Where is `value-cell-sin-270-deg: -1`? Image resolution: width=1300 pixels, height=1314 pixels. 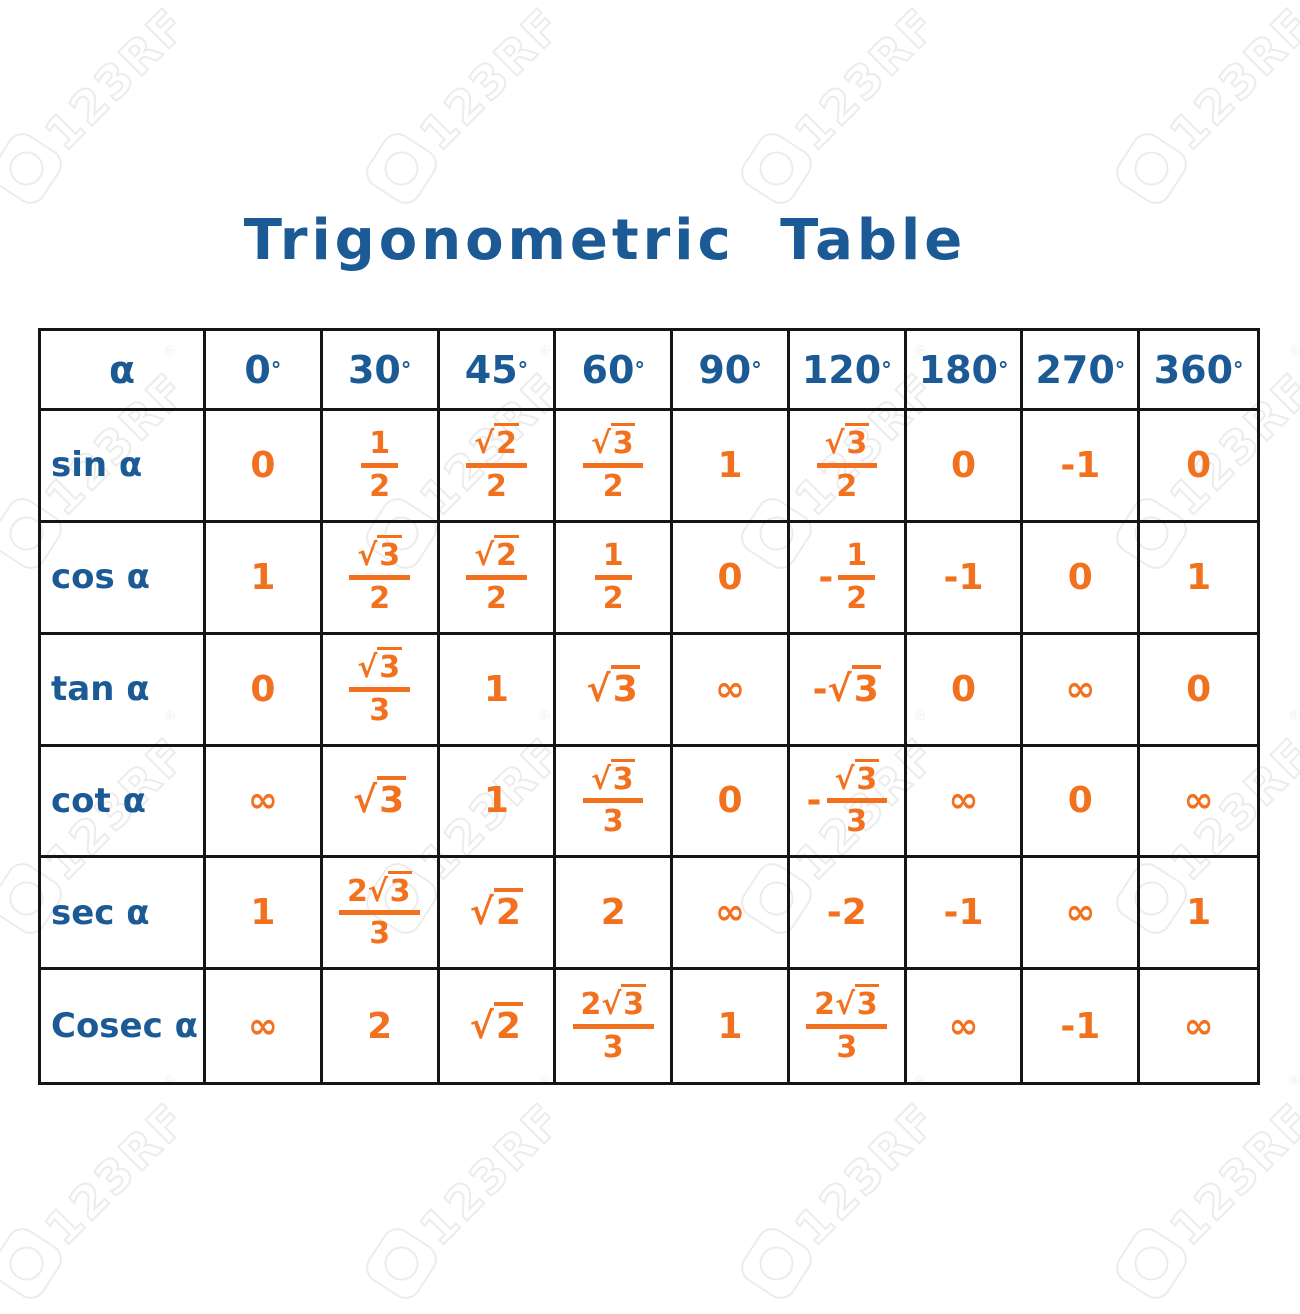
value-cell-sin-270-deg: -1 is located at coordinates (1082, 467).